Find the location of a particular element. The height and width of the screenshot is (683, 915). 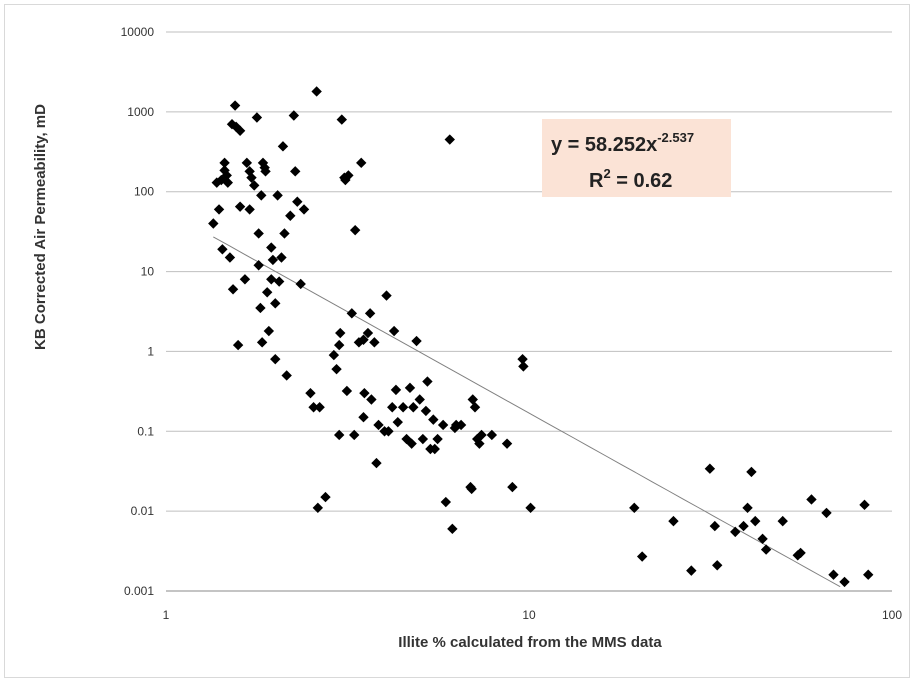

r-squared-prefix: R is located at coordinates (596, 181).